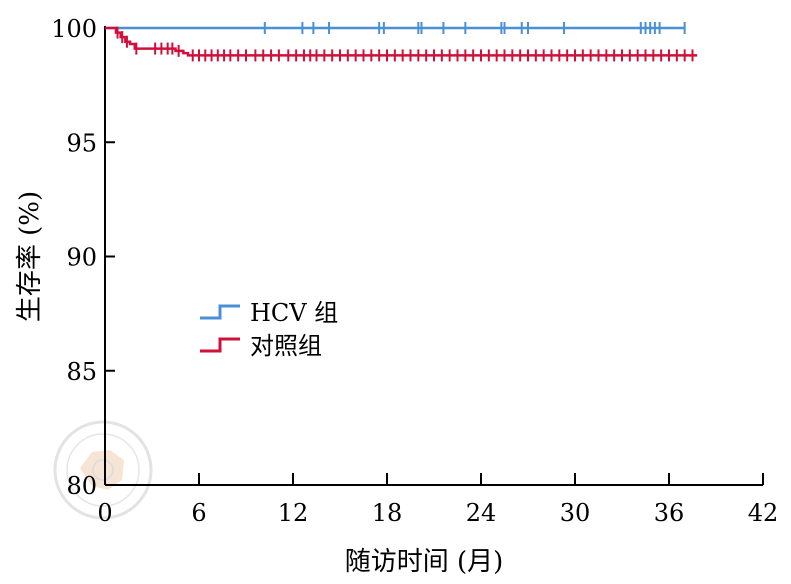 The image size is (791, 584). I want to click on y-axis-ticks: 80 85 90 95 100, so click(83, 257).